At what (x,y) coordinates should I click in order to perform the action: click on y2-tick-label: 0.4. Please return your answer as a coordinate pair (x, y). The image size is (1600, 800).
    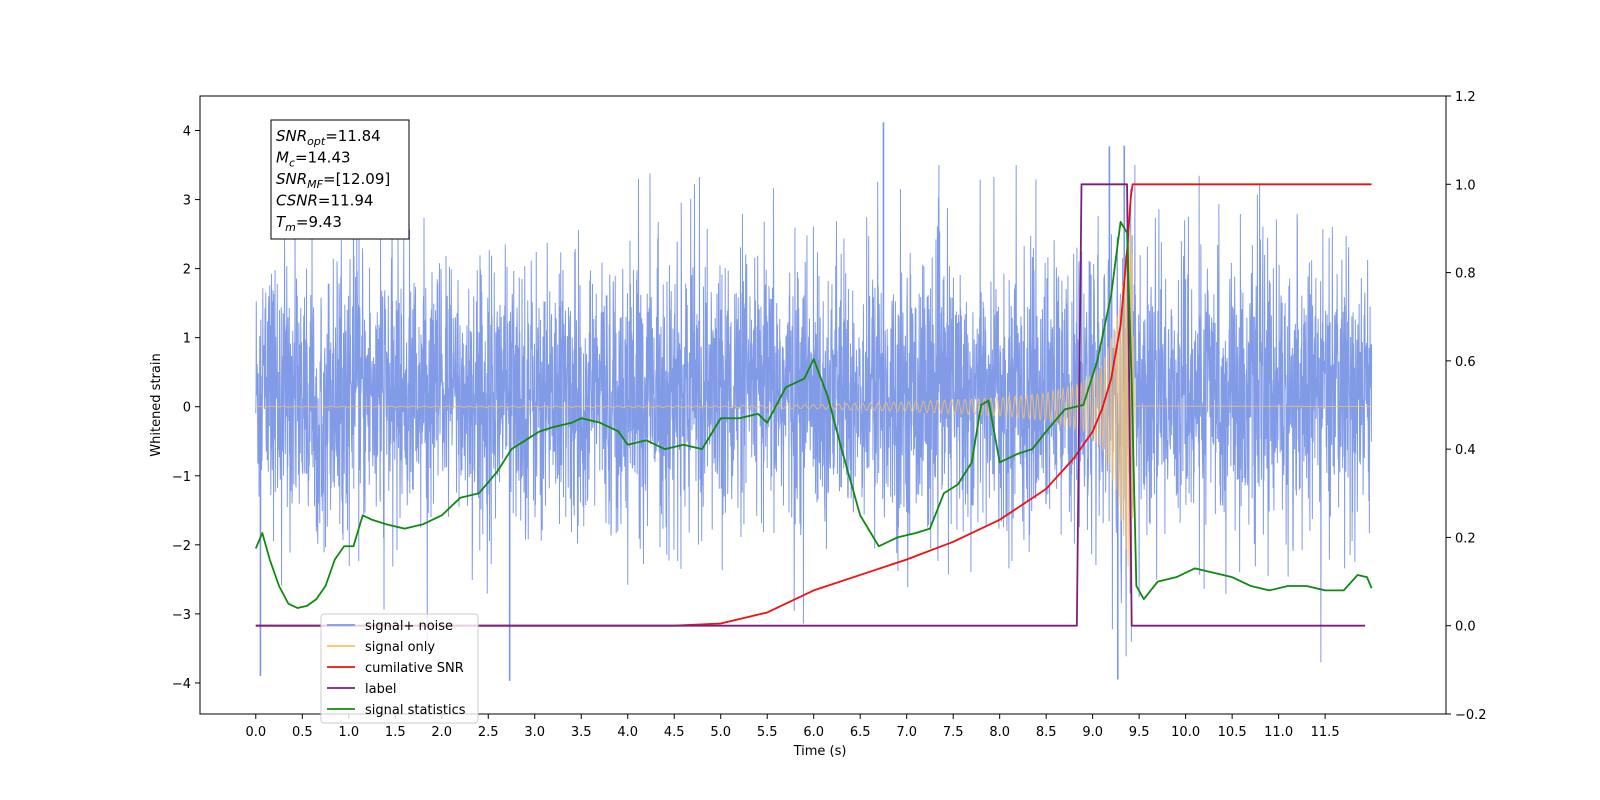
    Looking at the image, I should click on (1465, 450).